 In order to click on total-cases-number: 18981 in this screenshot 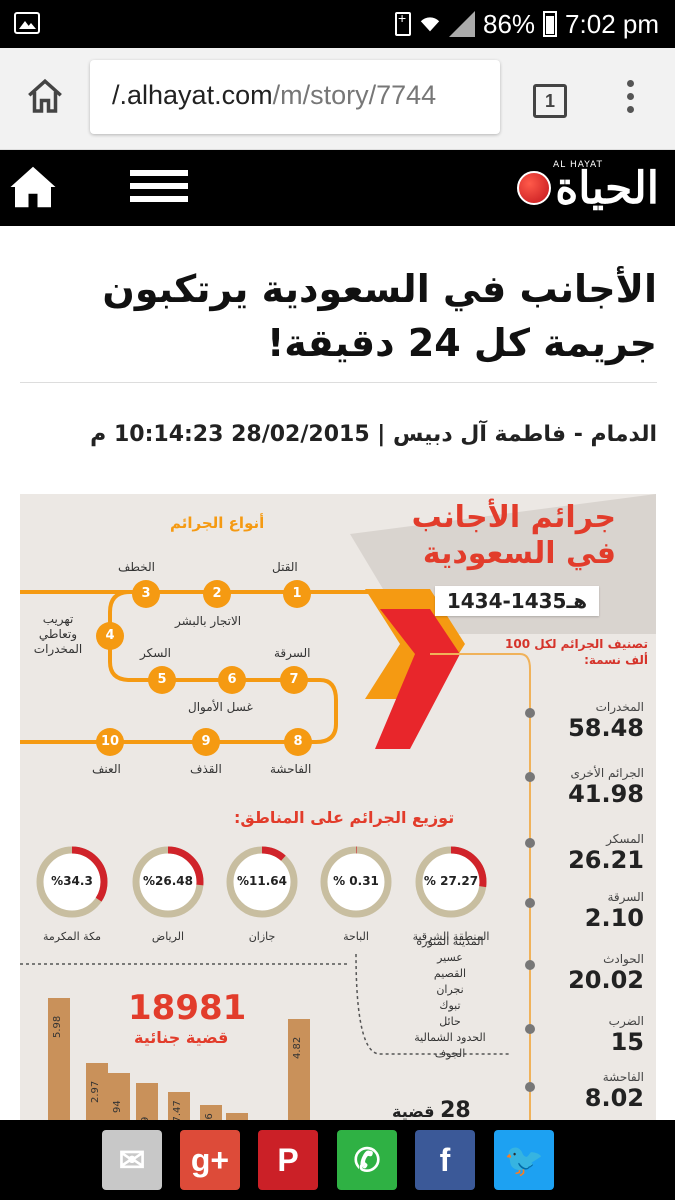, I will do `click(187, 1008)`.